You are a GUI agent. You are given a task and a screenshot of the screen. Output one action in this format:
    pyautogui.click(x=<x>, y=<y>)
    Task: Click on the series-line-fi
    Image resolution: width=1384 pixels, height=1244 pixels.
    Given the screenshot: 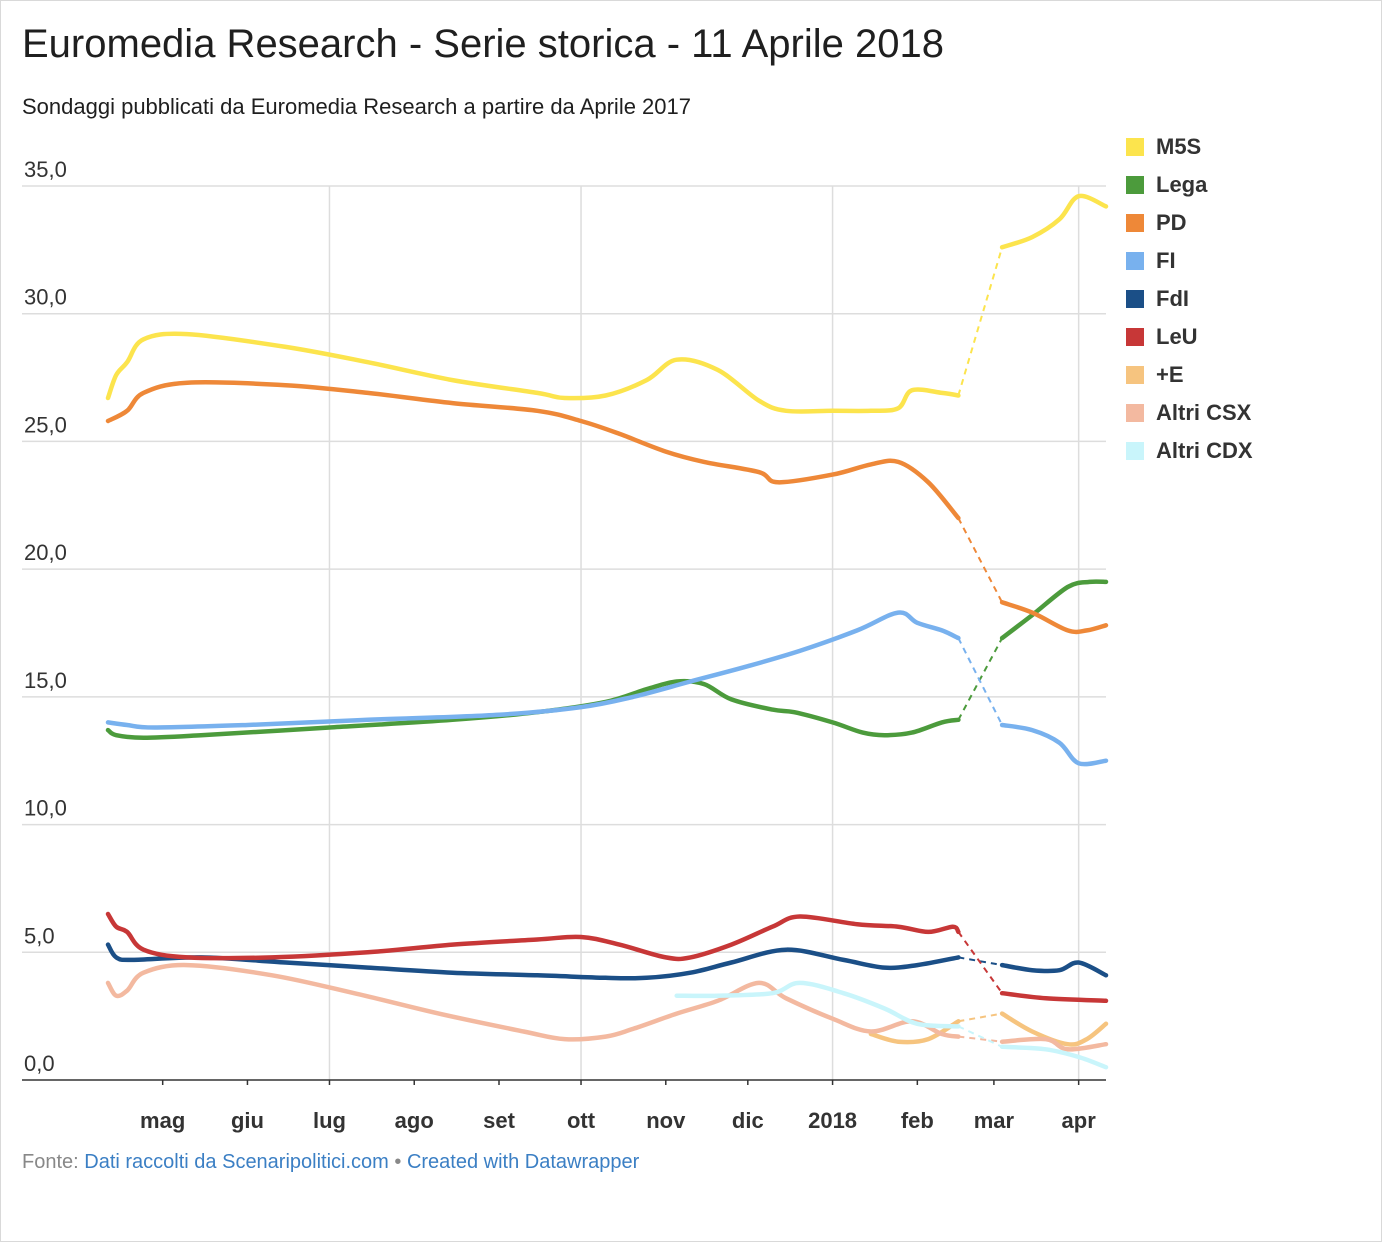 What is the action you would take?
    pyautogui.click(x=533, y=670)
    